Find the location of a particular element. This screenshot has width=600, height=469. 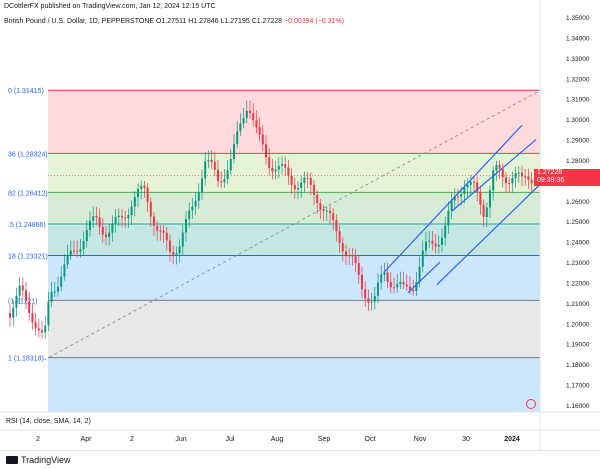

tradingview-logo: TradingView is located at coordinates (38, 460).